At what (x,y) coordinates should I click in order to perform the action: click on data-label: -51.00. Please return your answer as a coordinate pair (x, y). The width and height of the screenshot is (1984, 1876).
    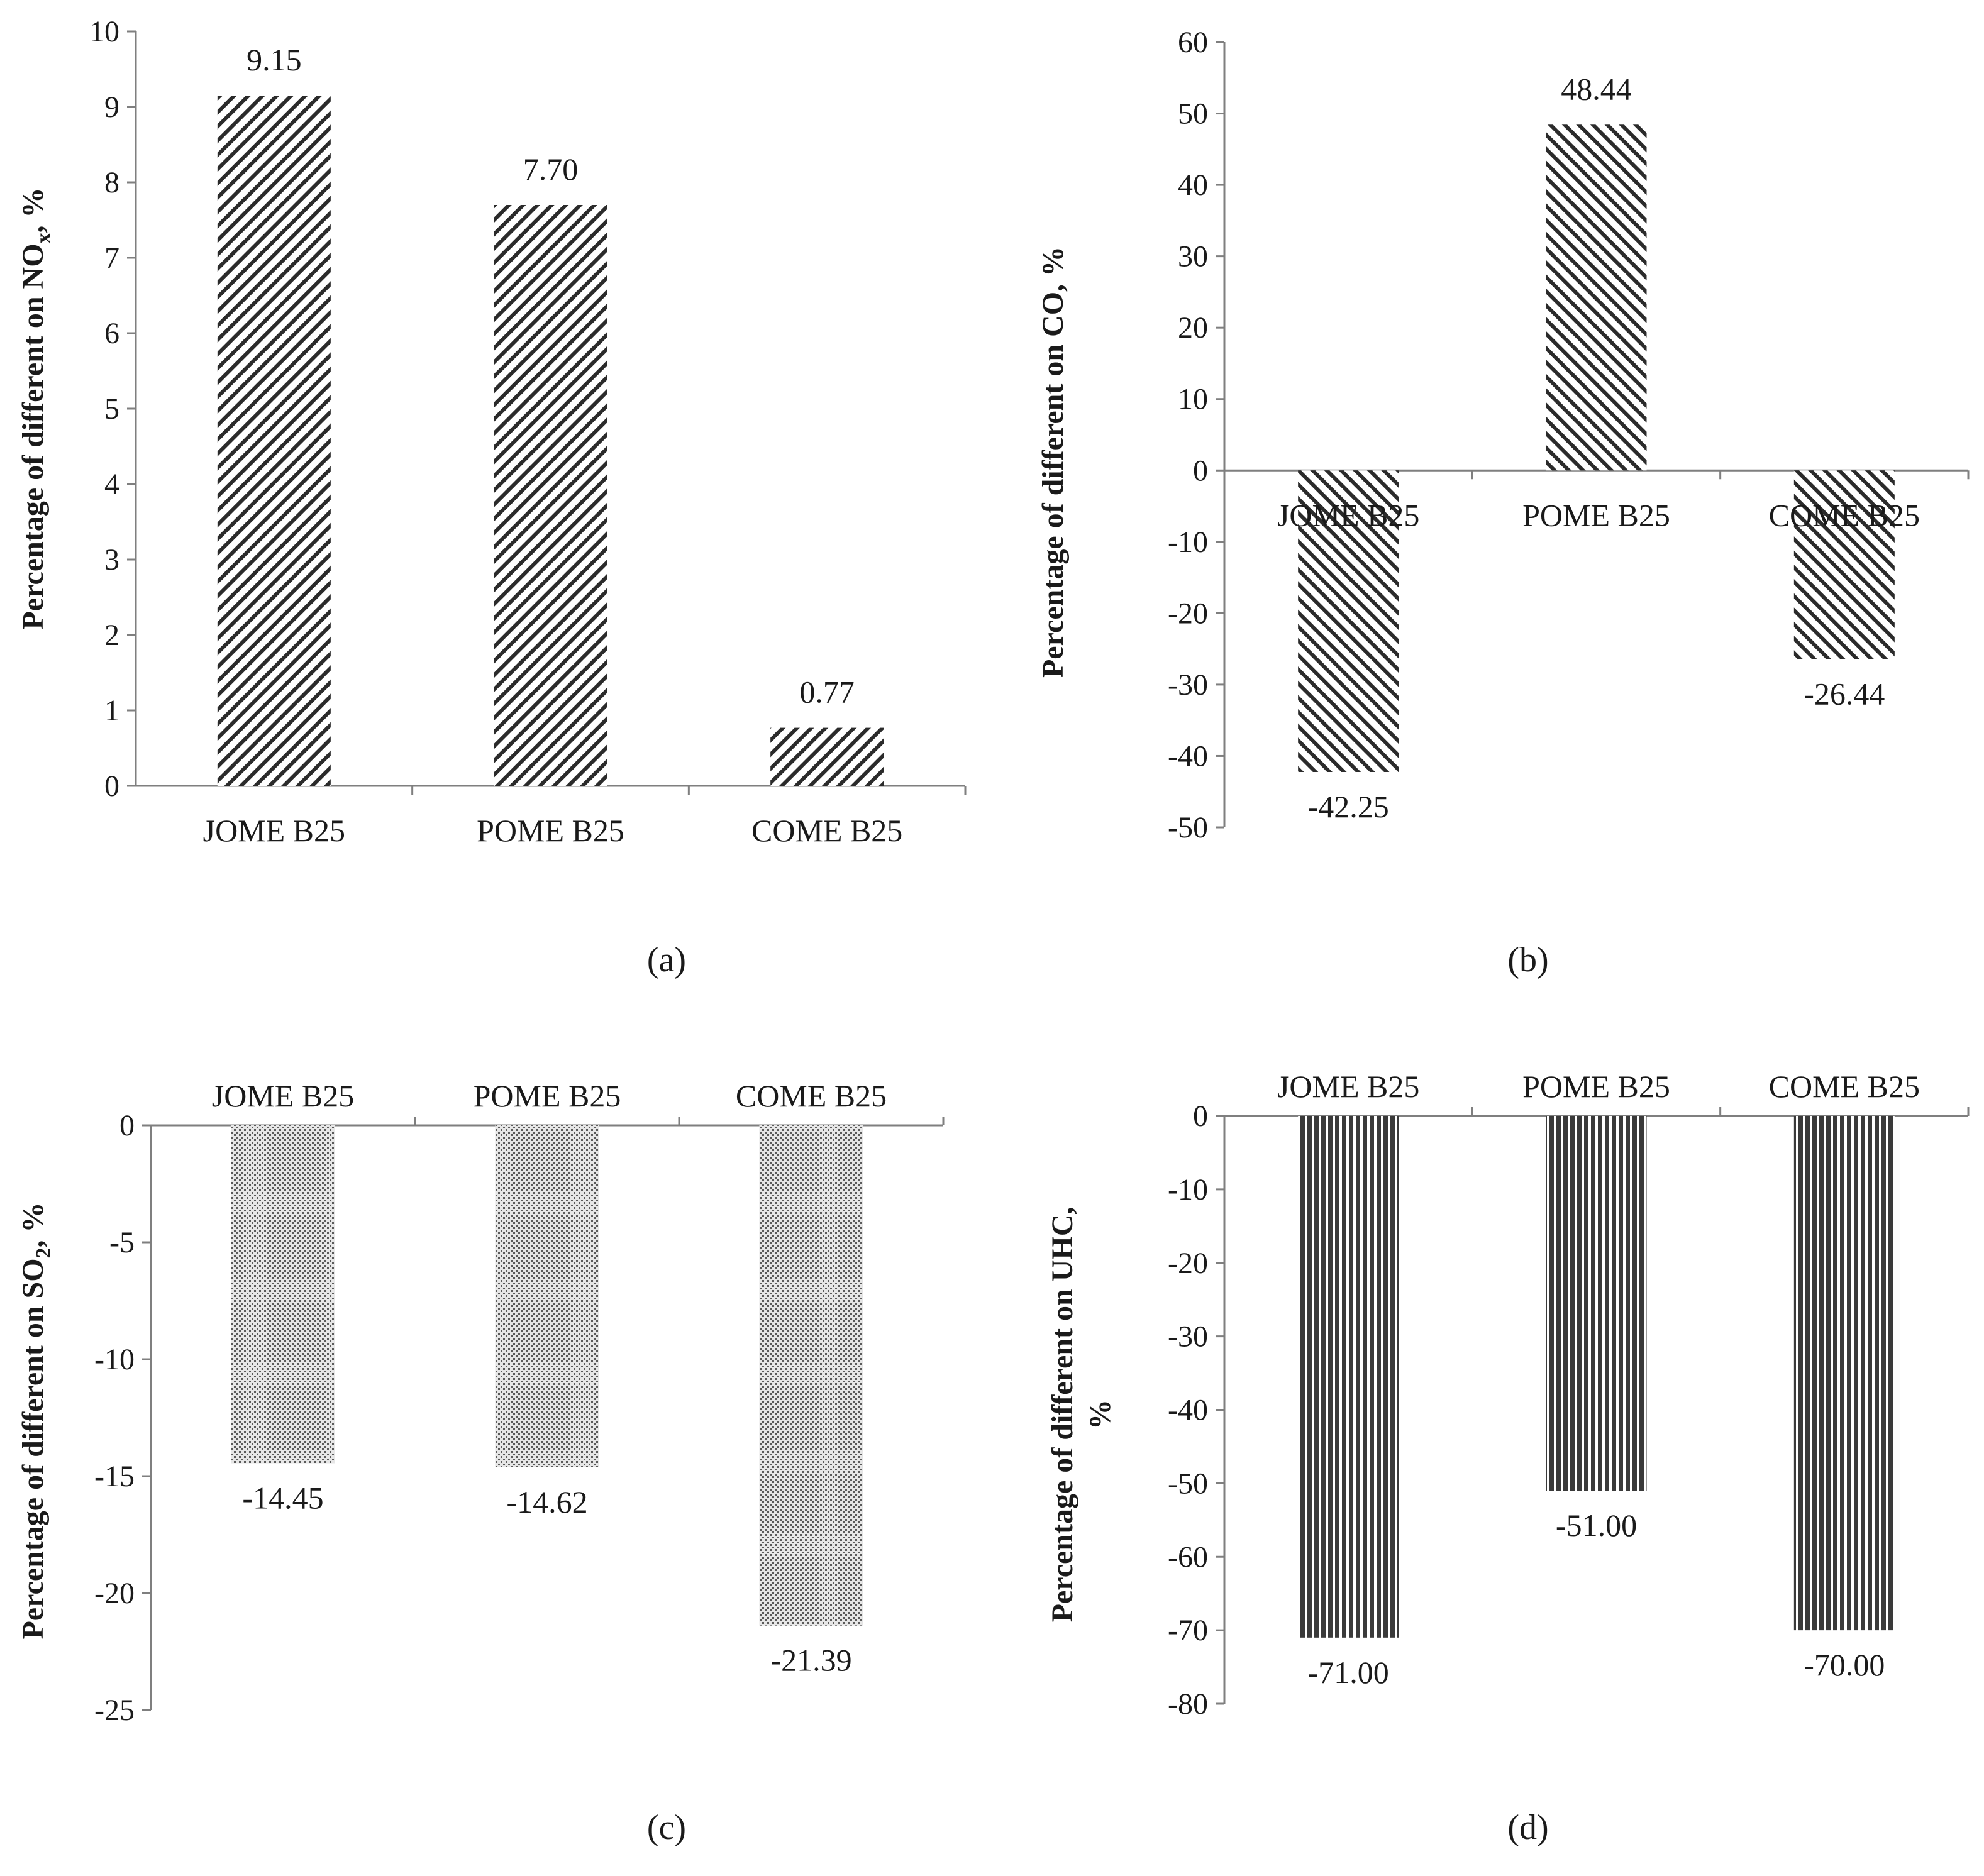
    Looking at the image, I should click on (1596, 1525).